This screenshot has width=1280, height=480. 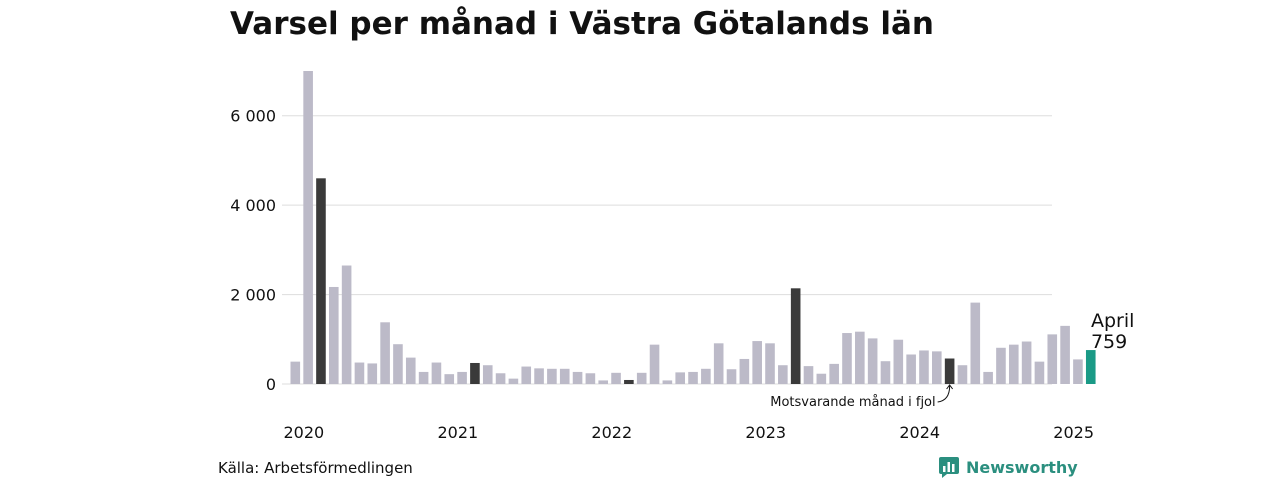 I want to click on x-axis-tick-labels: 2020 2021 2022 2023 2024 2025, so click(x=689, y=432).